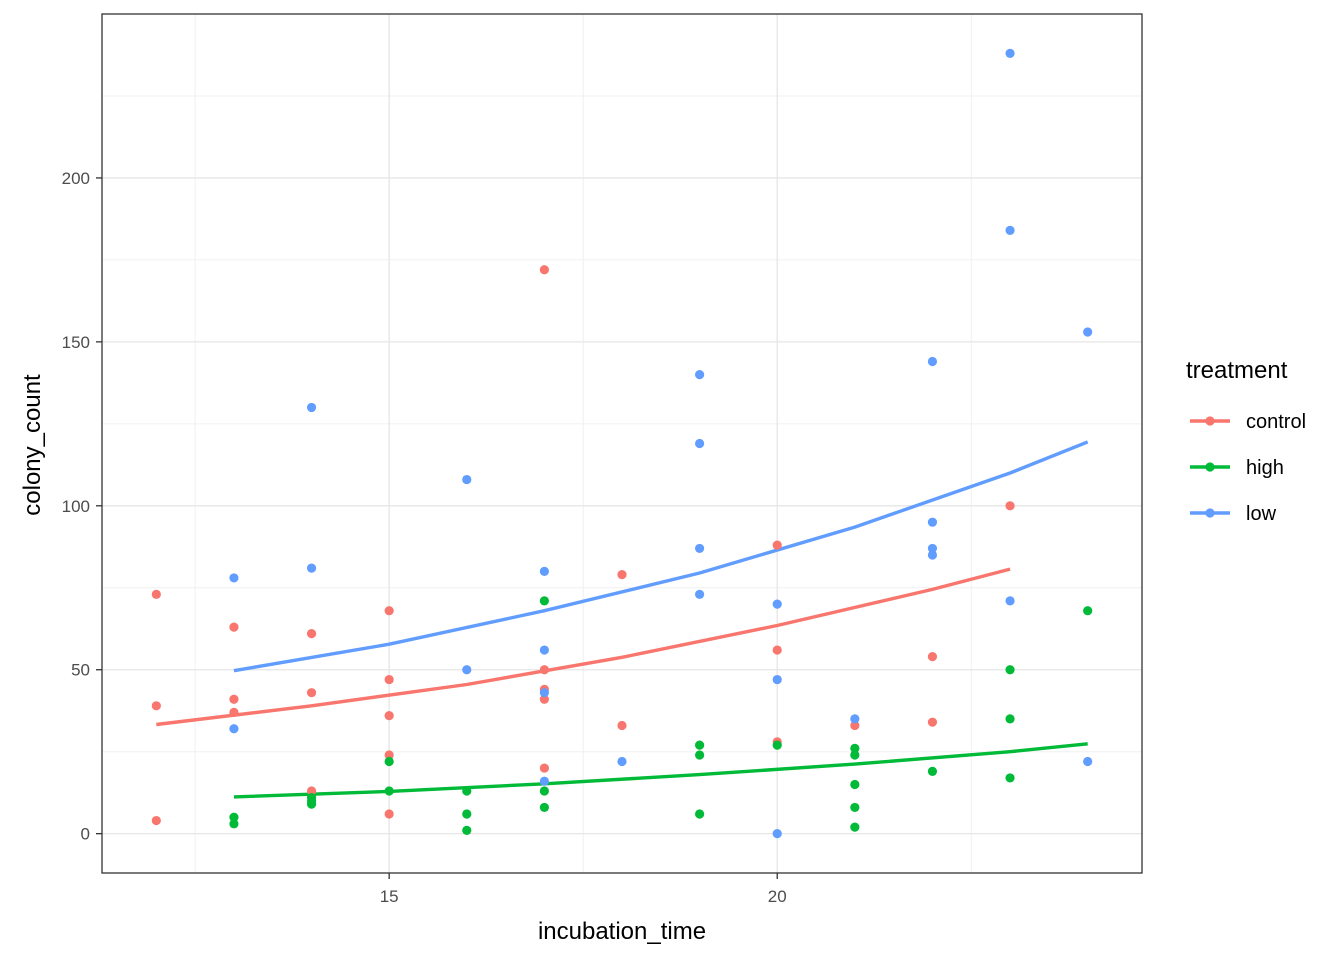  What do you see at coordinates (389, 896) in the screenshot?
I see `x-tick-label: 15` at bounding box center [389, 896].